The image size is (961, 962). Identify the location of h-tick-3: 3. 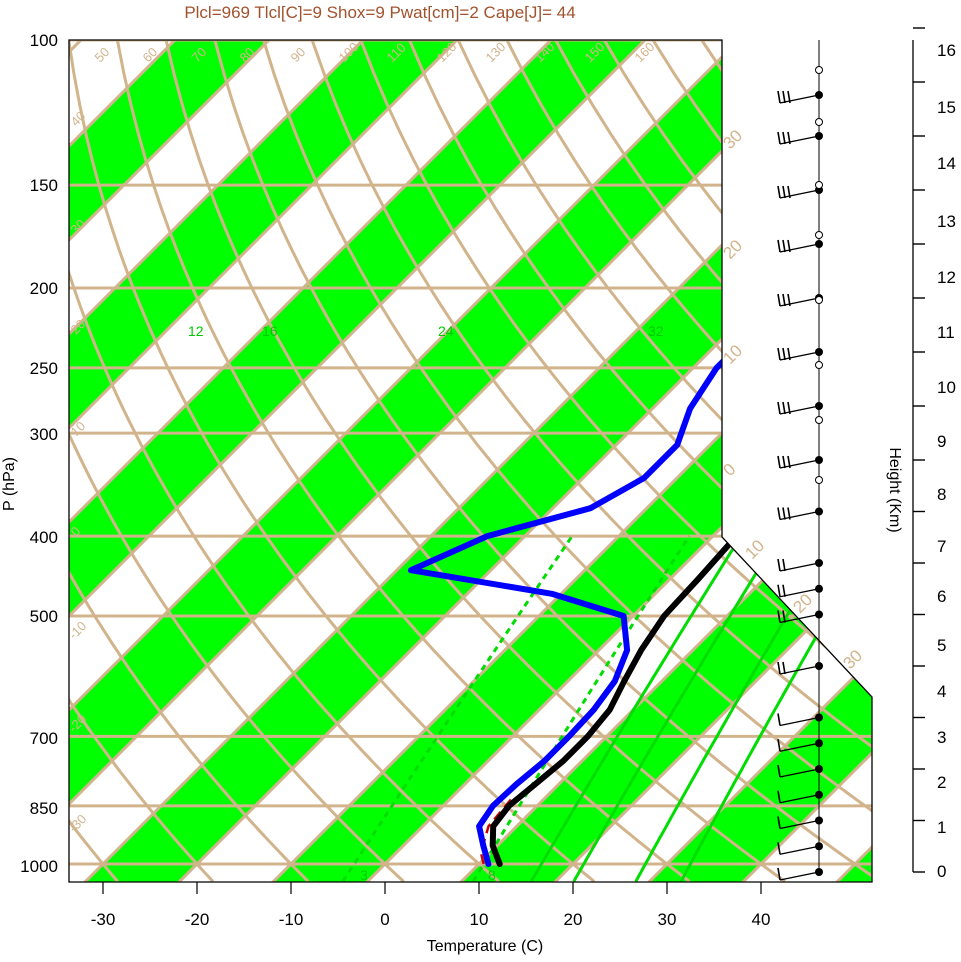
(941, 737).